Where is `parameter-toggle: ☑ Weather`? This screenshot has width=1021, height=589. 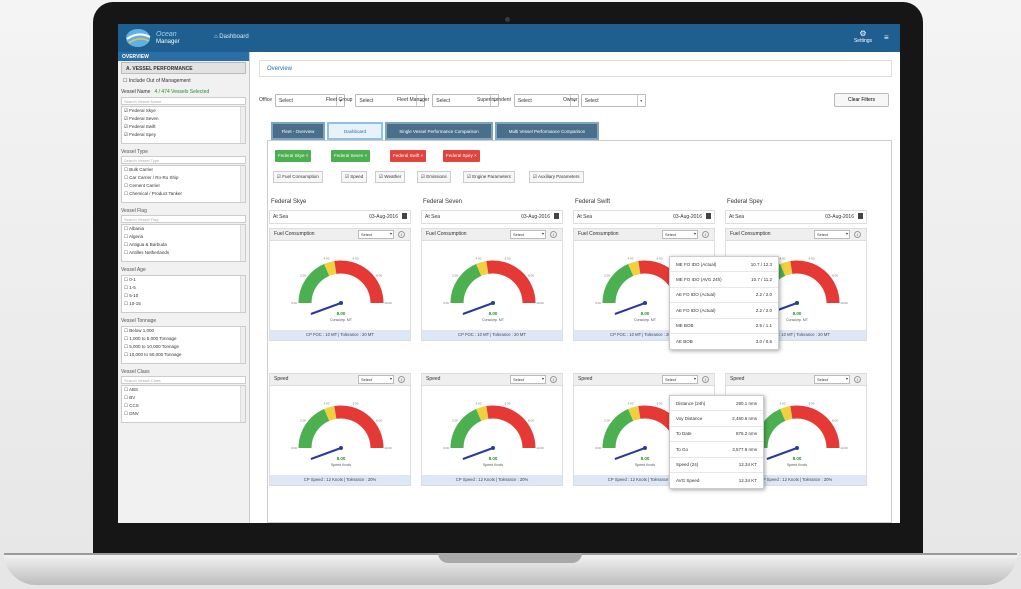
parameter-toggle: ☑ Weather is located at coordinates (390, 177).